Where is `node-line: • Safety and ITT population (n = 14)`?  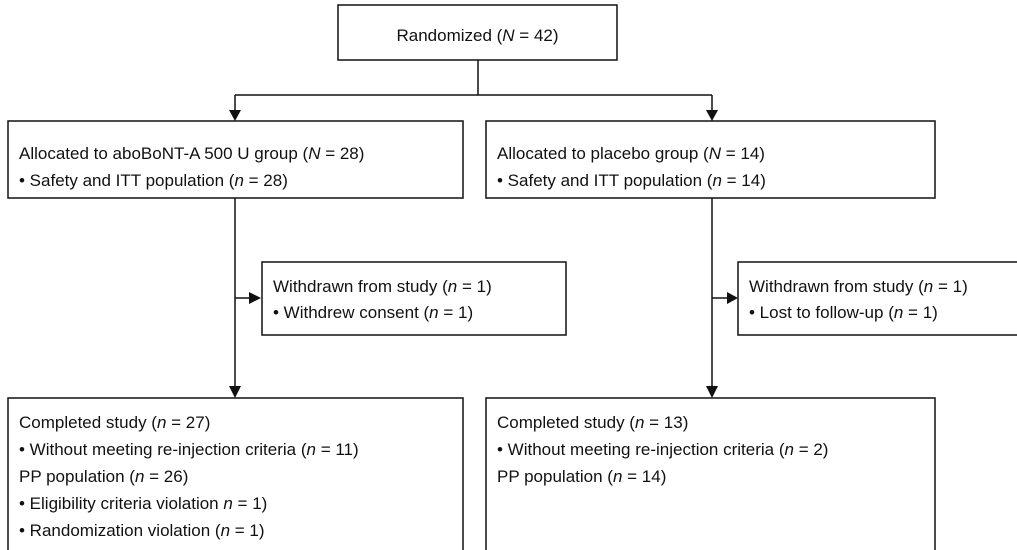
node-line: • Safety and ITT population (n = 14) is located at coordinates (631, 180).